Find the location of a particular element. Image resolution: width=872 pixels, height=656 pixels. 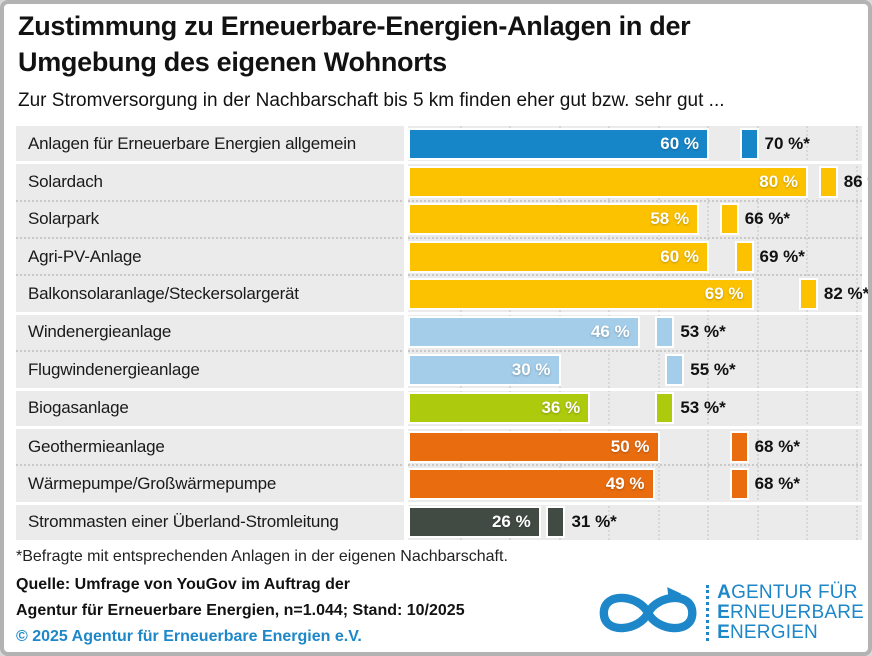

value-bar: 49 % is located at coordinates (531, 483).